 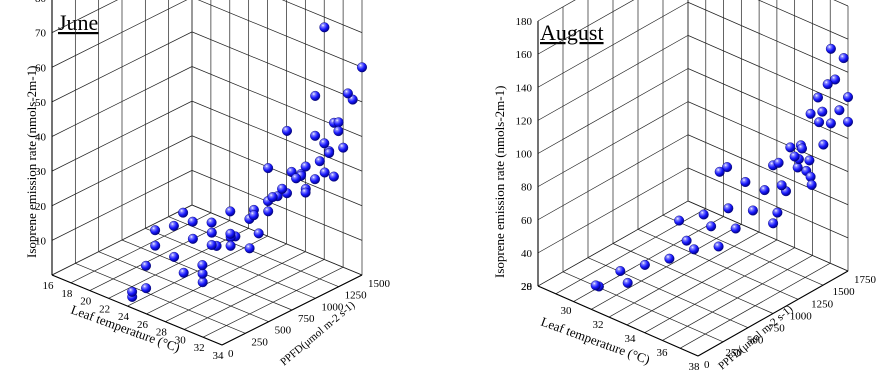 I want to click on august-y-axis-label: PPFD(μmol m-2 s-1), so click(x=755, y=337).